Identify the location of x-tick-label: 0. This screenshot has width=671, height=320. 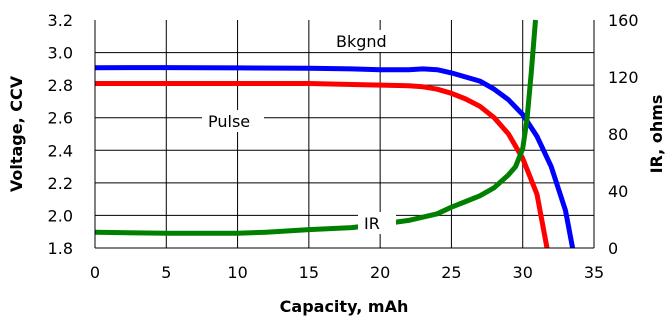
(95, 272).